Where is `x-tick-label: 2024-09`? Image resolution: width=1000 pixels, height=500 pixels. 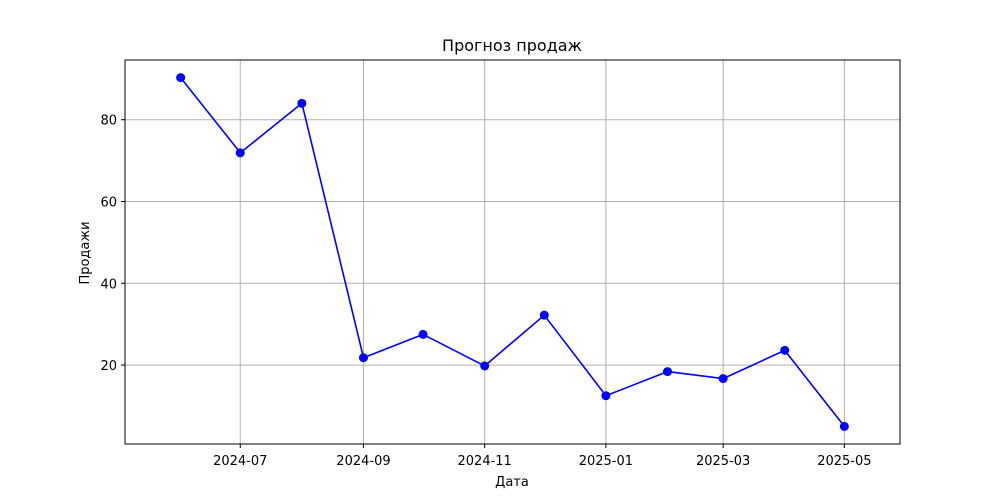
x-tick-label: 2024-09 is located at coordinates (363, 461).